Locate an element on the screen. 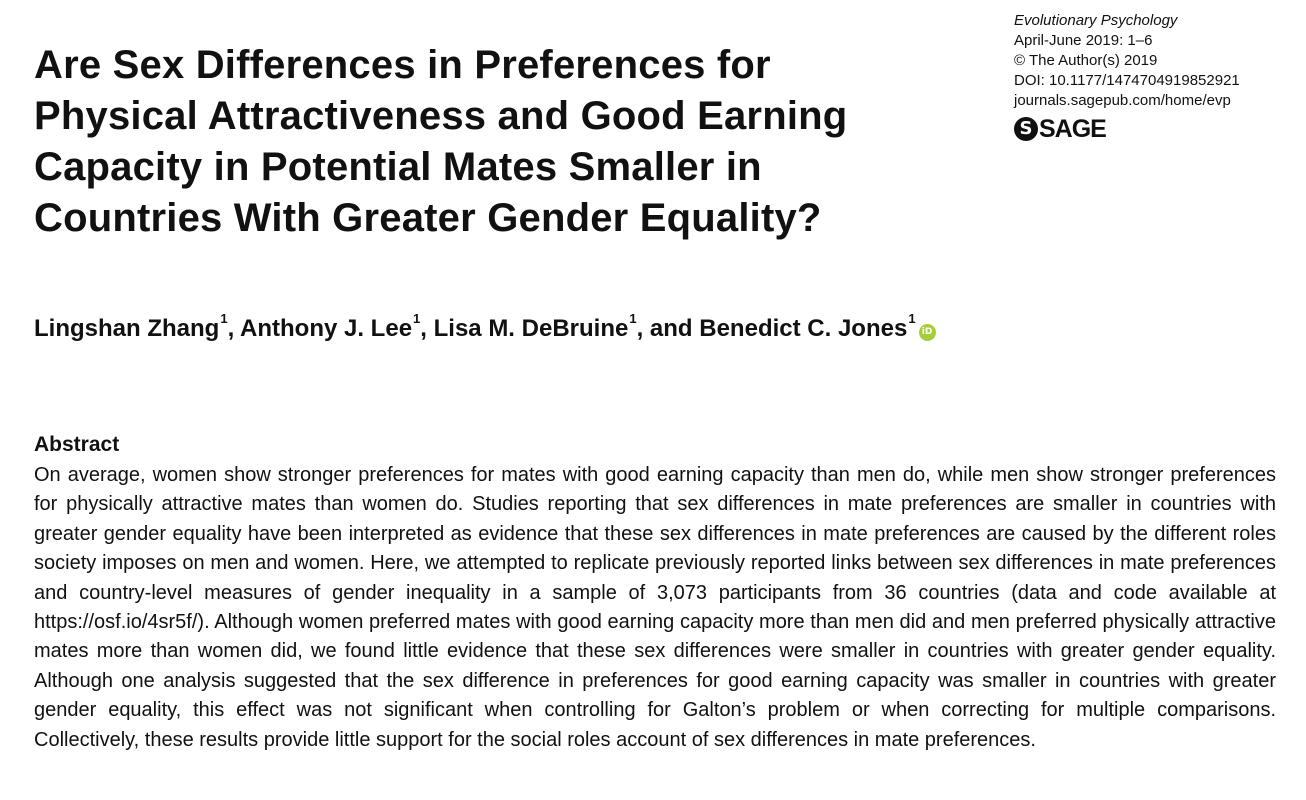 This screenshot has width=1306, height=800. author-separator: , and is located at coordinates (668, 328).